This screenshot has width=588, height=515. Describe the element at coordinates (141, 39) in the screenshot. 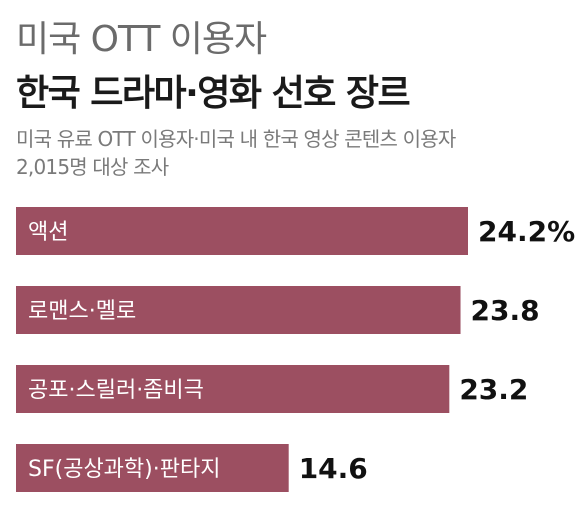

I see `chart-title-line1: 미국 OTT 이용자` at that location.